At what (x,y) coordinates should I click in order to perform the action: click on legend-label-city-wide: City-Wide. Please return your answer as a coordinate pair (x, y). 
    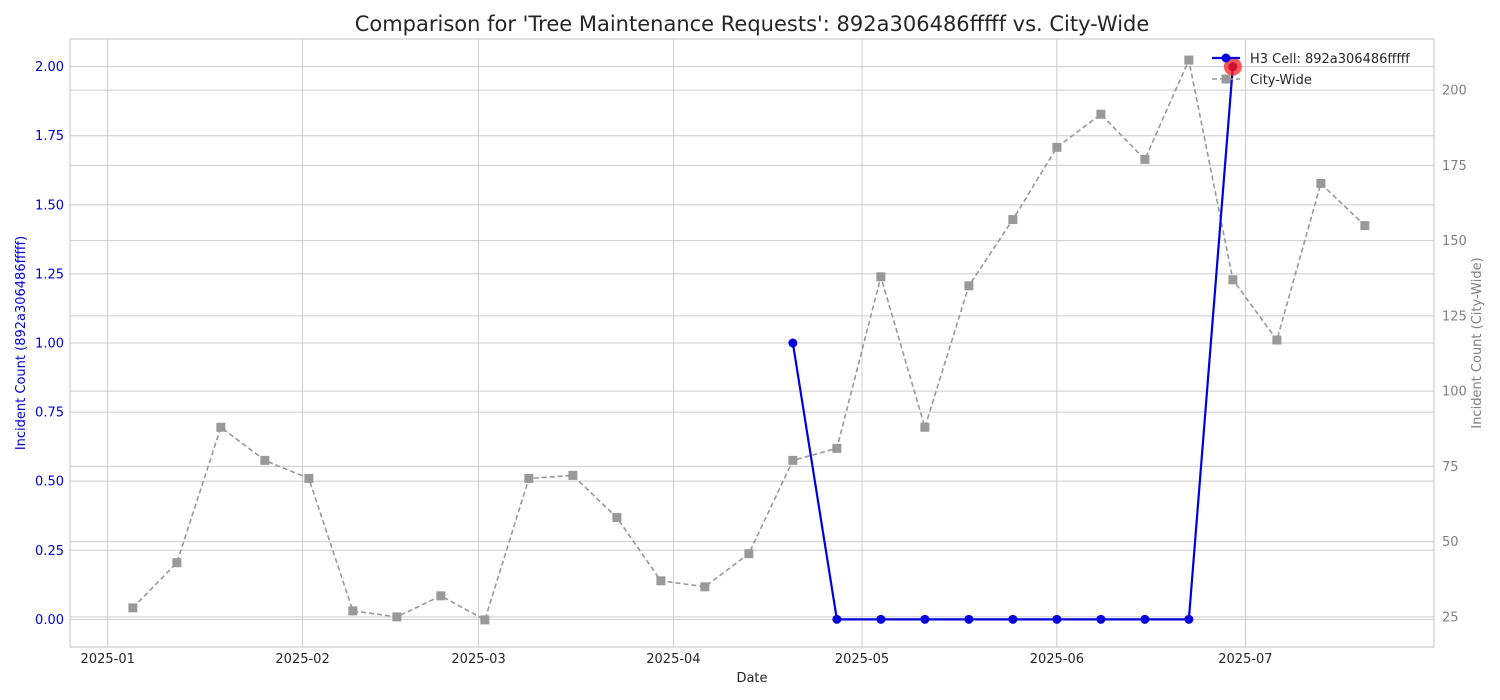
    Looking at the image, I should click on (1281, 80).